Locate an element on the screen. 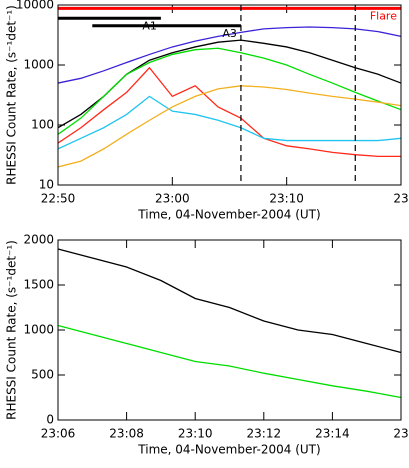 This screenshot has width=409, height=468. y-tick-label: 100 is located at coordinates (42, 125).